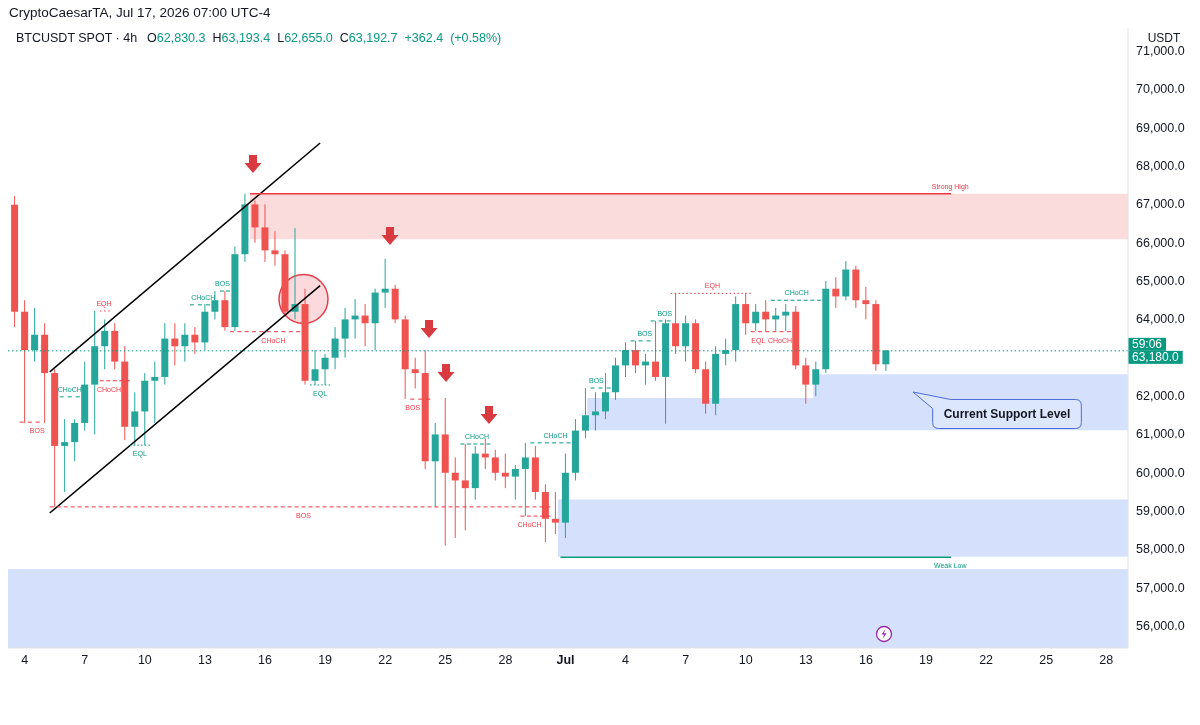 This screenshot has width=1200, height=725. Describe the element at coordinates (1160, 434) in the screenshot. I see `y-tick-label: 61,000.0` at that location.